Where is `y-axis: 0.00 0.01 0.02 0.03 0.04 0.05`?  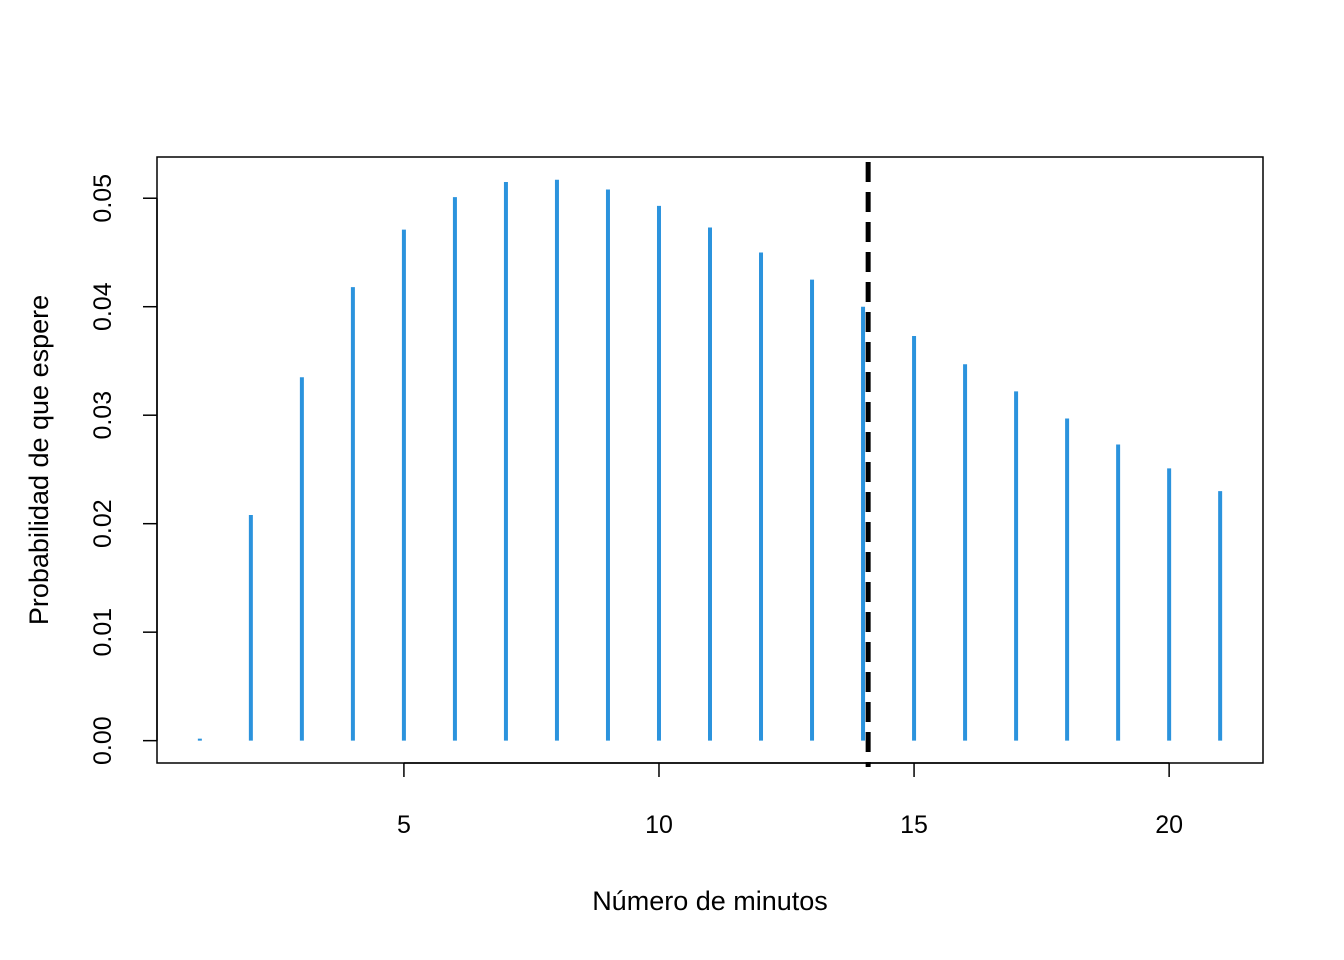
y-axis: 0.00 0.01 0.02 0.03 0.04 0.05 is located at coordinates (123, 469).